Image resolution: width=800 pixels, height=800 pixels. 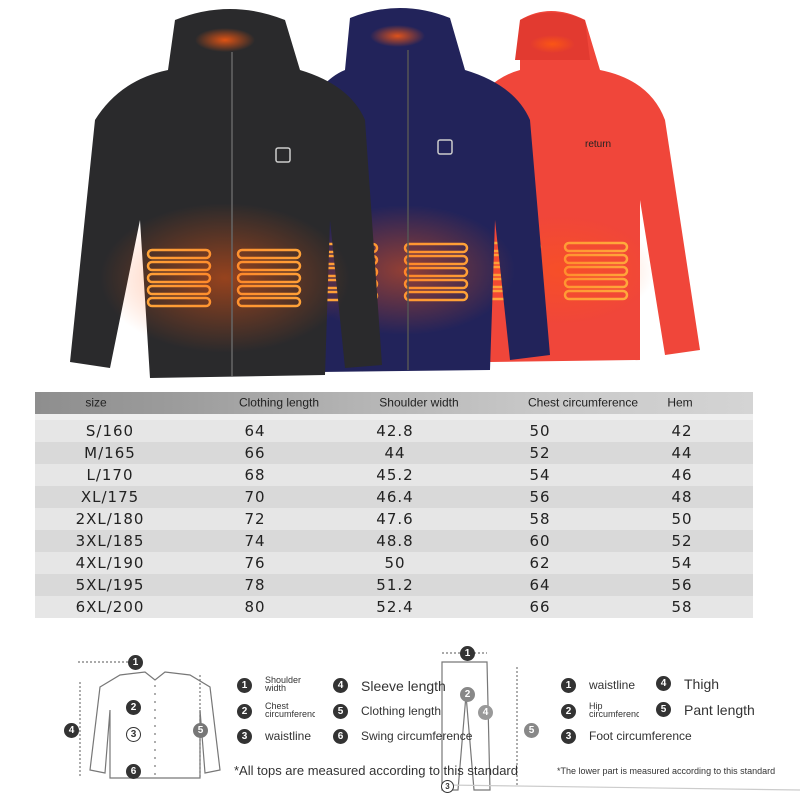 What do you see at coordinates (682, 585) in the screenshot?
I see `table-cell-hem: 56` at bounding box center [682, 585].